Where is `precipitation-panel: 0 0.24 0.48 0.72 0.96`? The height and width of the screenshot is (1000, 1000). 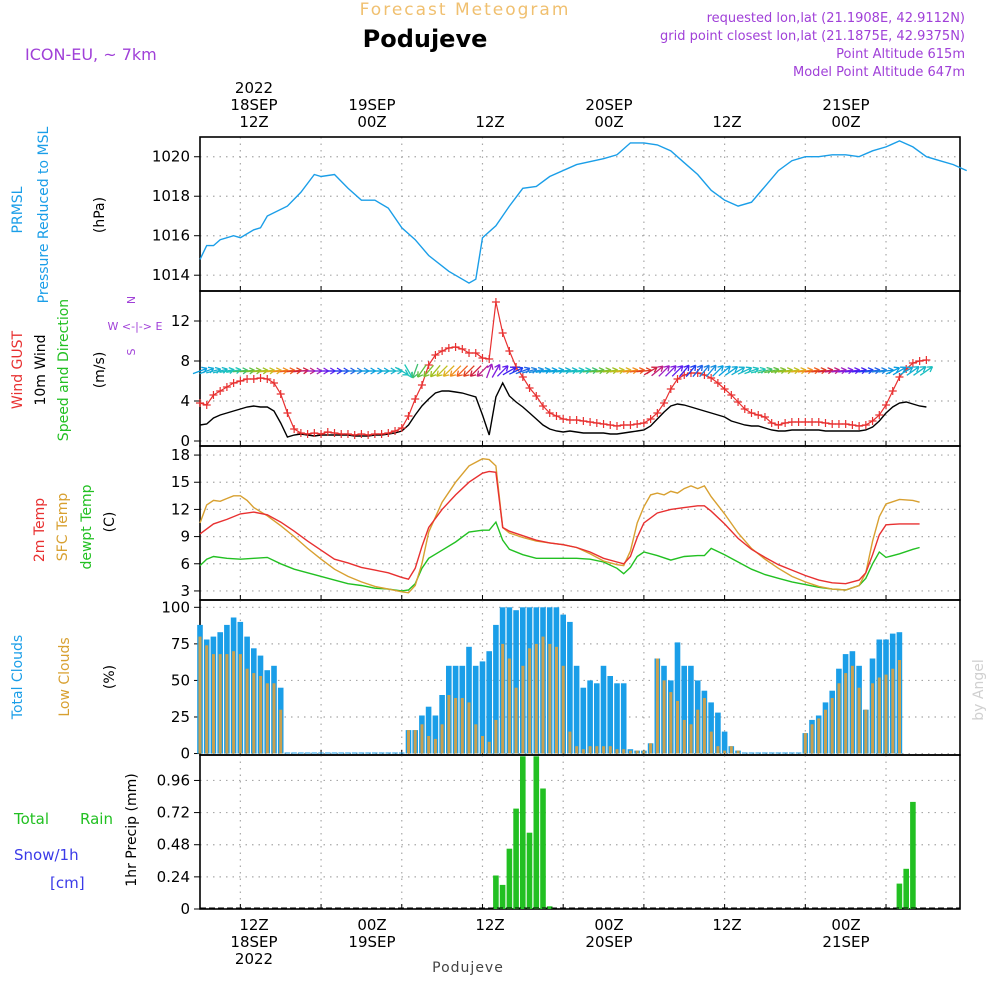
precipitation-panel: 0 0.24 0.48 0.72 0.96 is located at coordinates (559, 836).